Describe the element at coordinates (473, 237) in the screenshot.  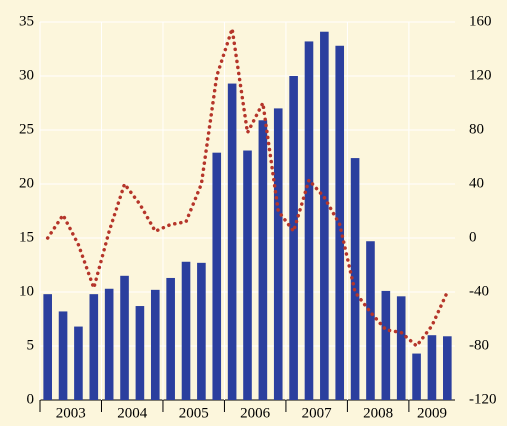
I see `y2-tick-label: 0` at that location.